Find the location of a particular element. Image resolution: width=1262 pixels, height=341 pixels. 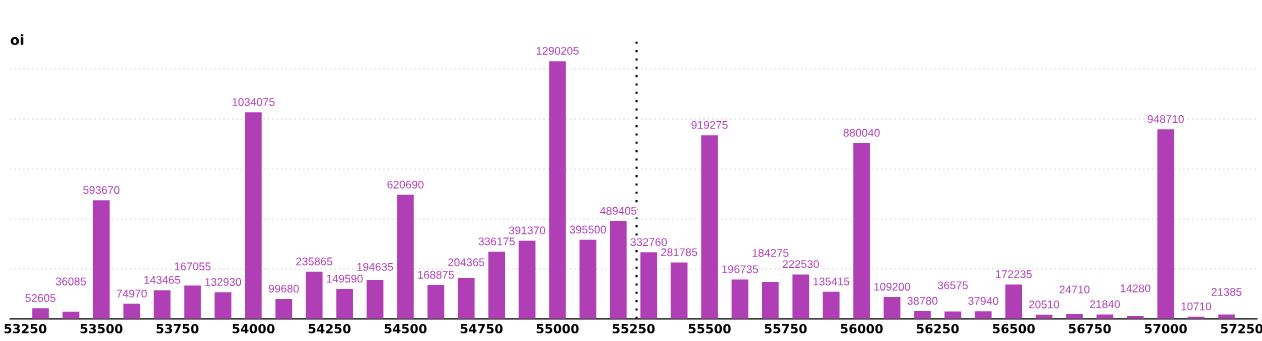

data-label: 948710 is located at coordinates (1165, 119).